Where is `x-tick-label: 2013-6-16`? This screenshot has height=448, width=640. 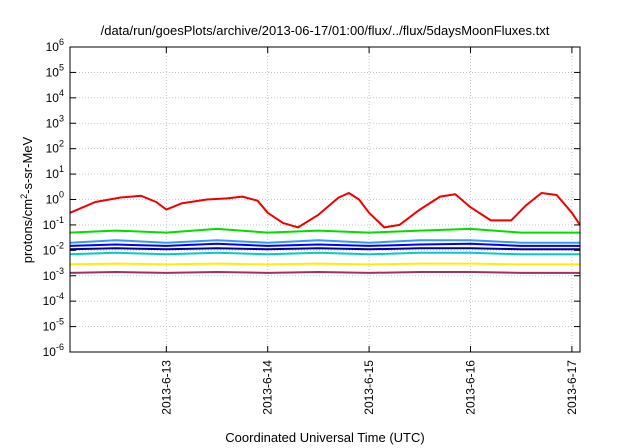 x-tick-label: 2013-6-16 is located at coordinates (470, 387).